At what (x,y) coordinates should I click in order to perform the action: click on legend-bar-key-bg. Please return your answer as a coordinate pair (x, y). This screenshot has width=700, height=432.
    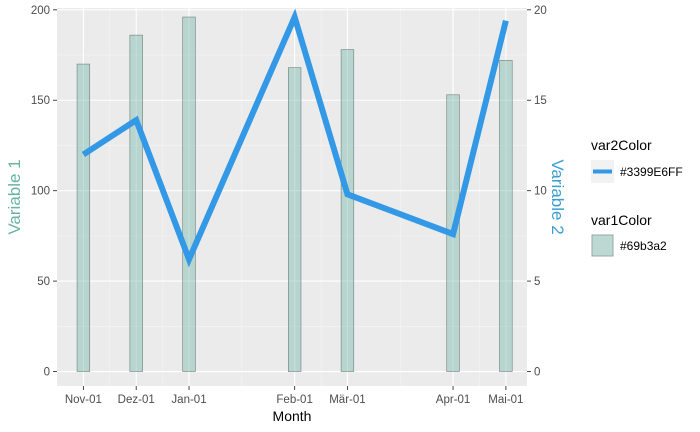
    Looking at the image, I should click on (602, 245).